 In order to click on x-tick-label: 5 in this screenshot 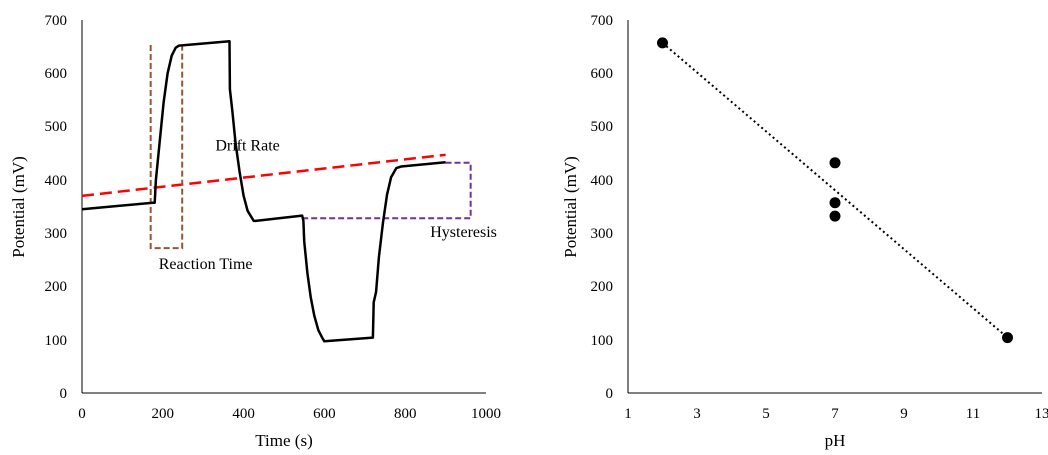, I will do `click(766, 414)`.